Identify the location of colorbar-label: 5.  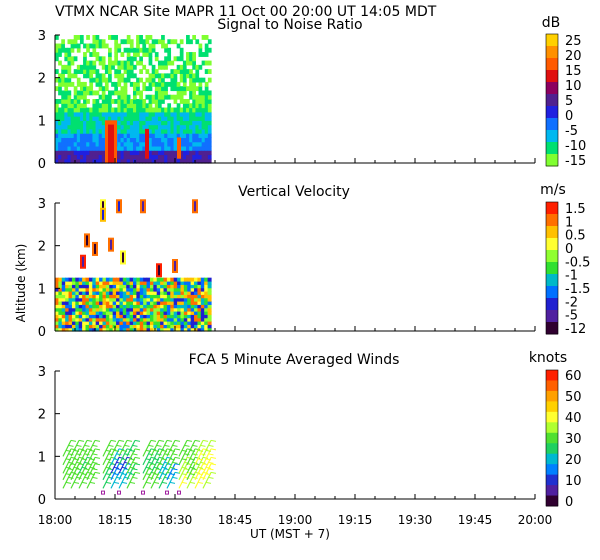
(569, 101).